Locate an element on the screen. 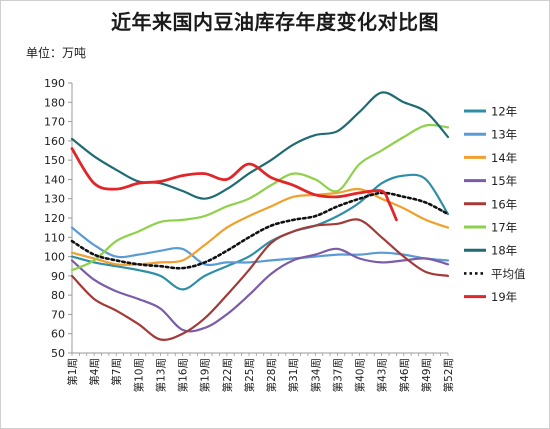  y-tick-label: 50 is located at coordinates (58, 353).